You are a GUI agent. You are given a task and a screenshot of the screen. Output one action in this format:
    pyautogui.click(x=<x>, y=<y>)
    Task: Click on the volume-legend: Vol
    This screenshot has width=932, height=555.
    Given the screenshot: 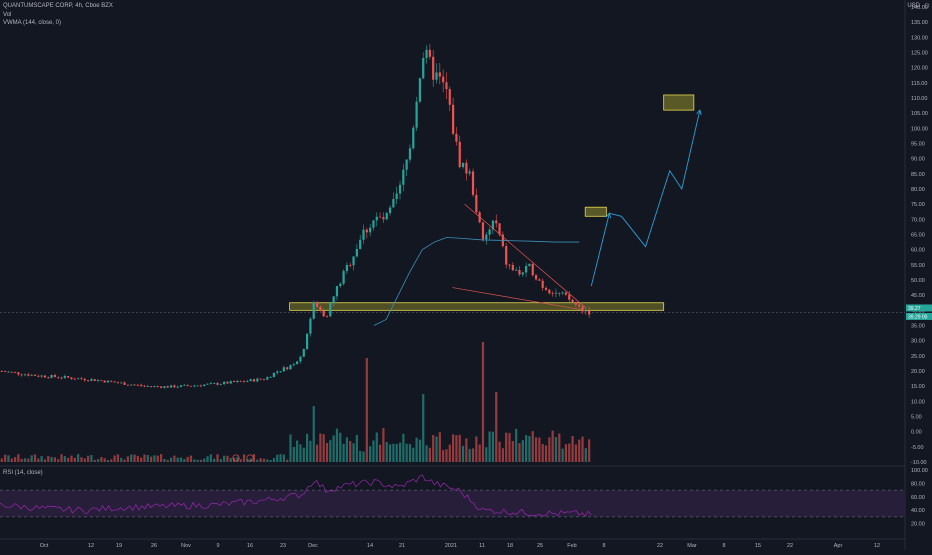 What is the action you would take?
    pyautogui.click(x=7, y=15)
    